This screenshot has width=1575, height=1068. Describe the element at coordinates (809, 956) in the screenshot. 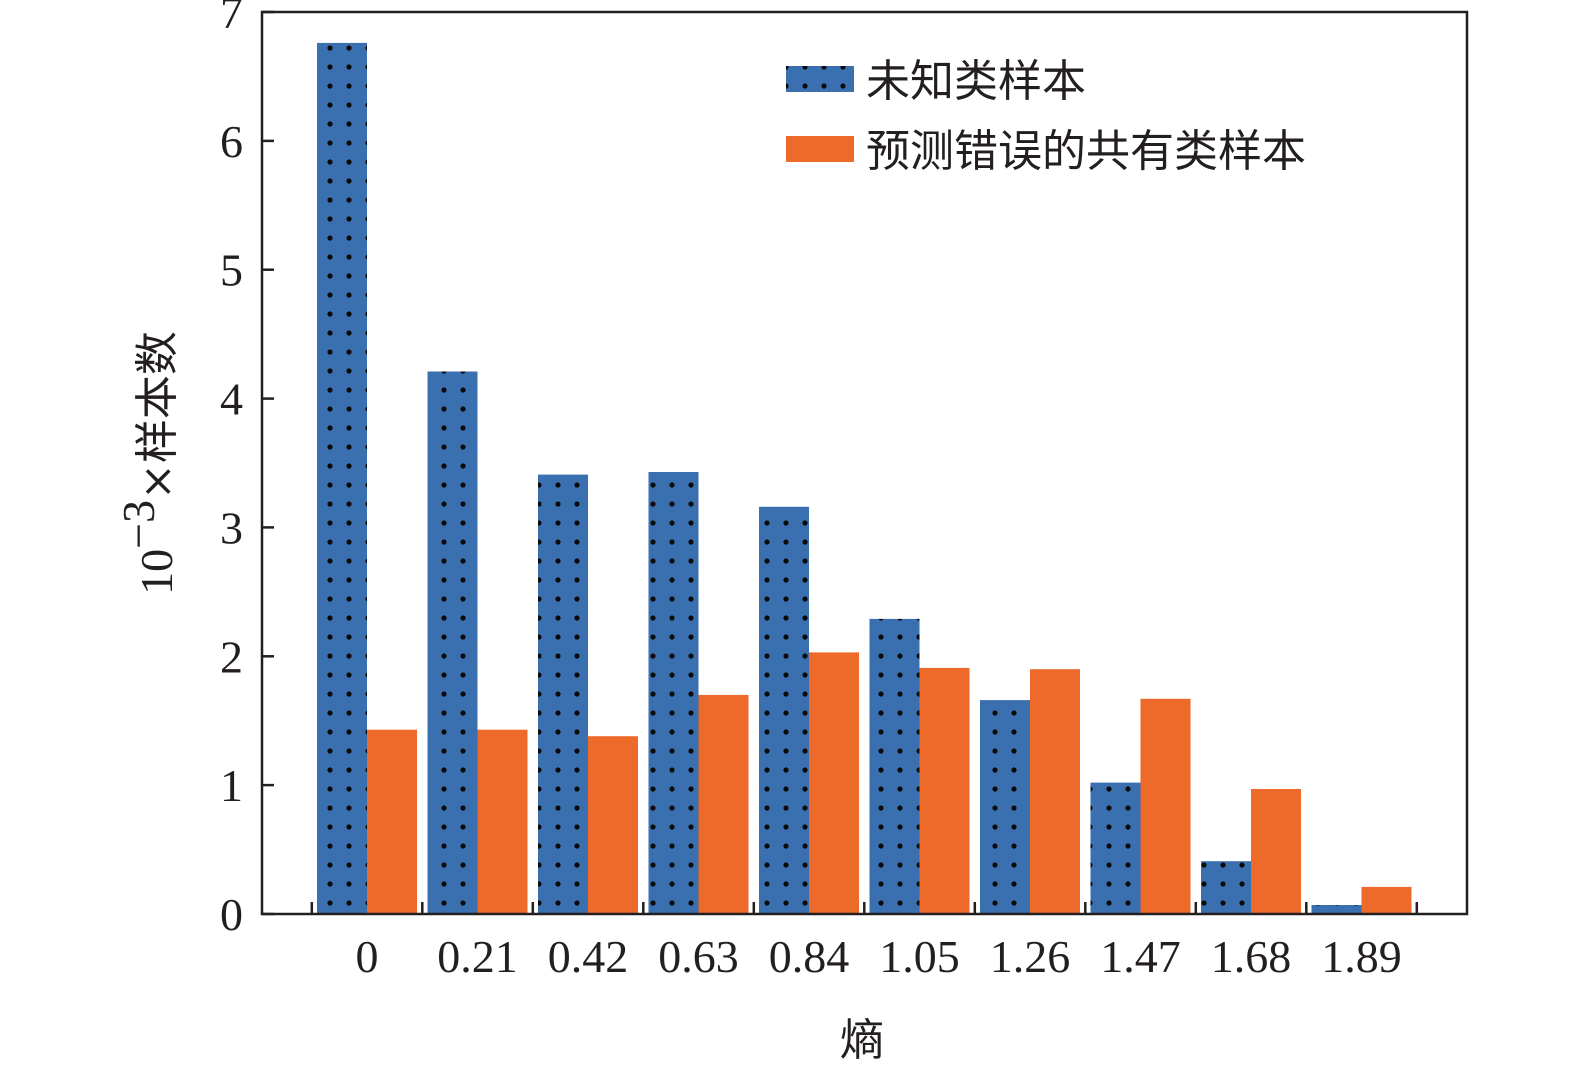

I see `x-tick-label: 0.84` at that location.